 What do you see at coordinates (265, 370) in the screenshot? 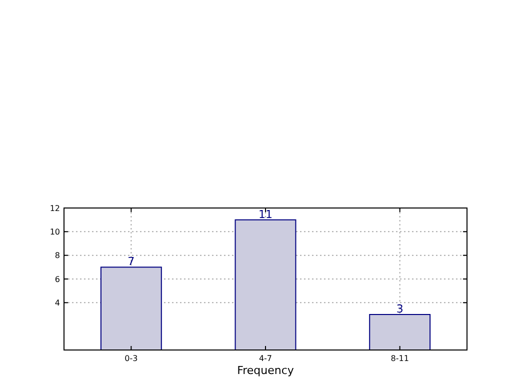
I see `x-axis-title: Frequency` at bounding box center [265, 370].